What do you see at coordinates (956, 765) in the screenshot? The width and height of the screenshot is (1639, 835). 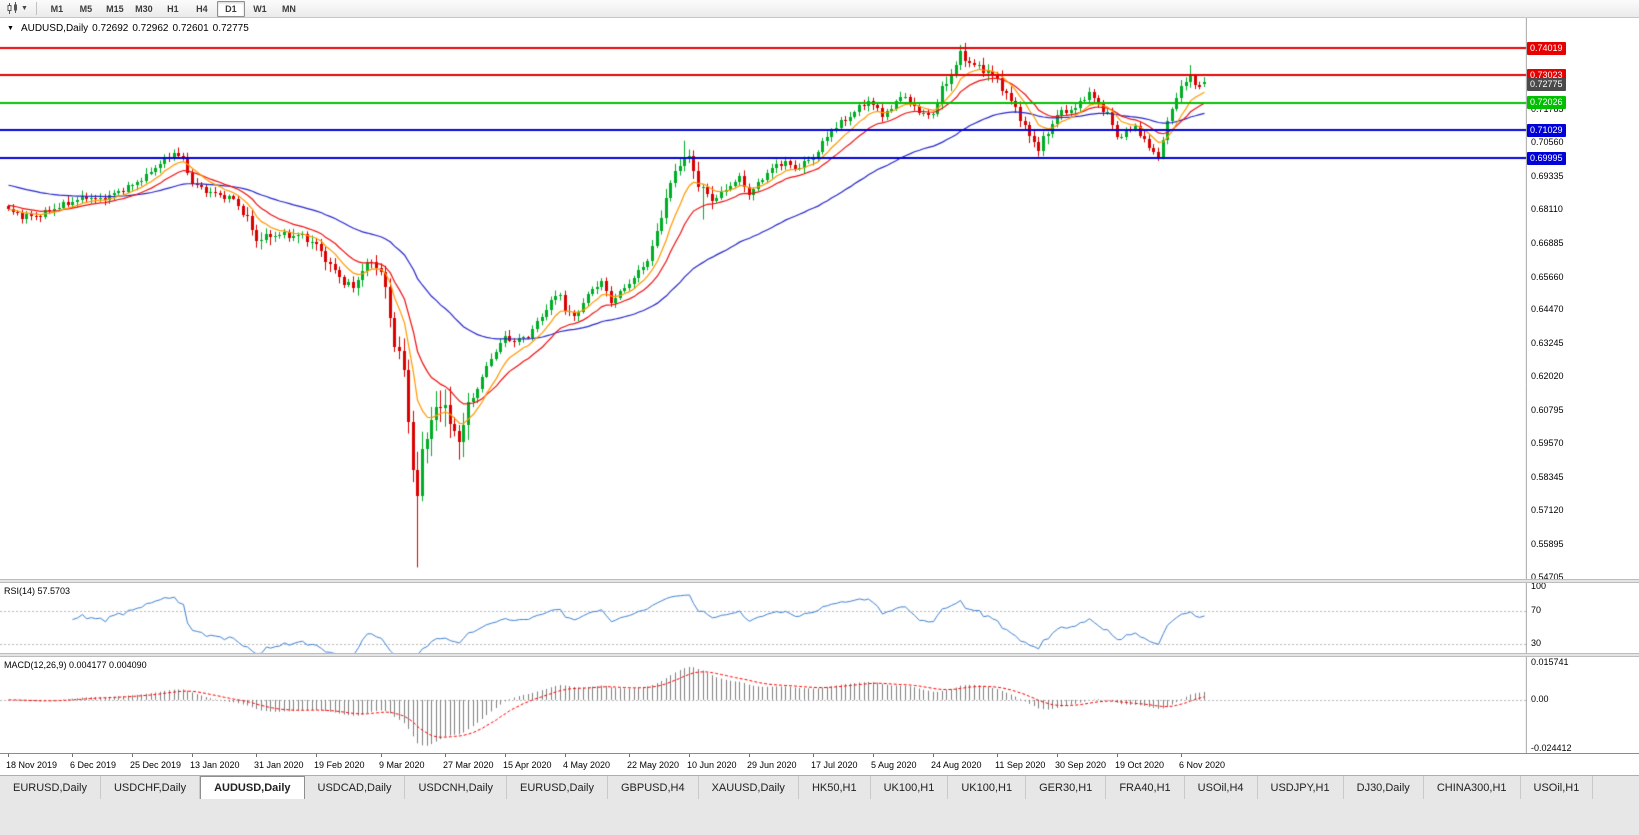 I see `time-axis-label: 24 Aug 2020` at bounding box center [956, 765].